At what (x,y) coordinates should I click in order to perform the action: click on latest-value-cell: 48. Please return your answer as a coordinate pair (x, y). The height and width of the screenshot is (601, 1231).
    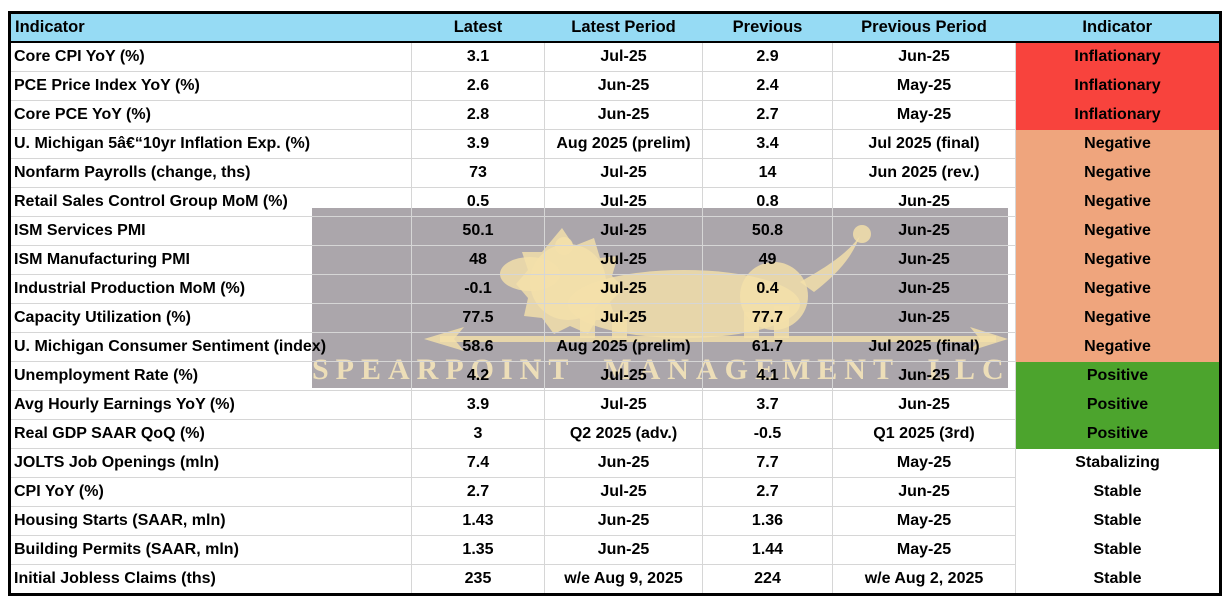
    Looking at the image, I should click on (478, 260).